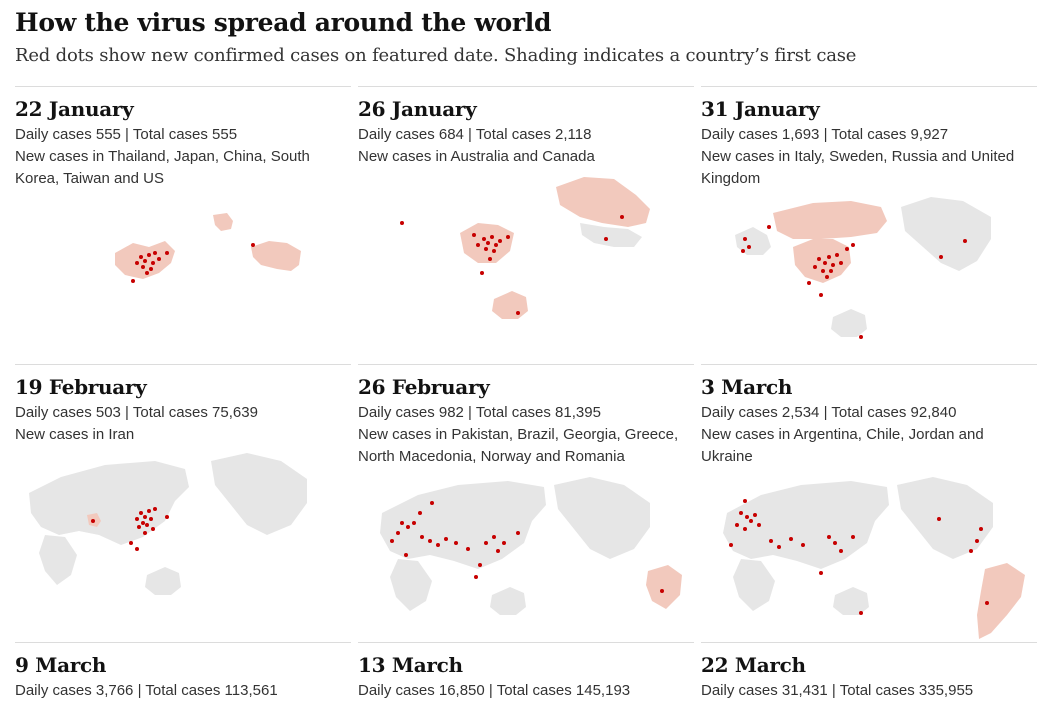 The width and height of the screenshot is (1050, 701). Describe the element at coordinates (1001, 601) in the screenshot. I see `south-america-shape` at that location.